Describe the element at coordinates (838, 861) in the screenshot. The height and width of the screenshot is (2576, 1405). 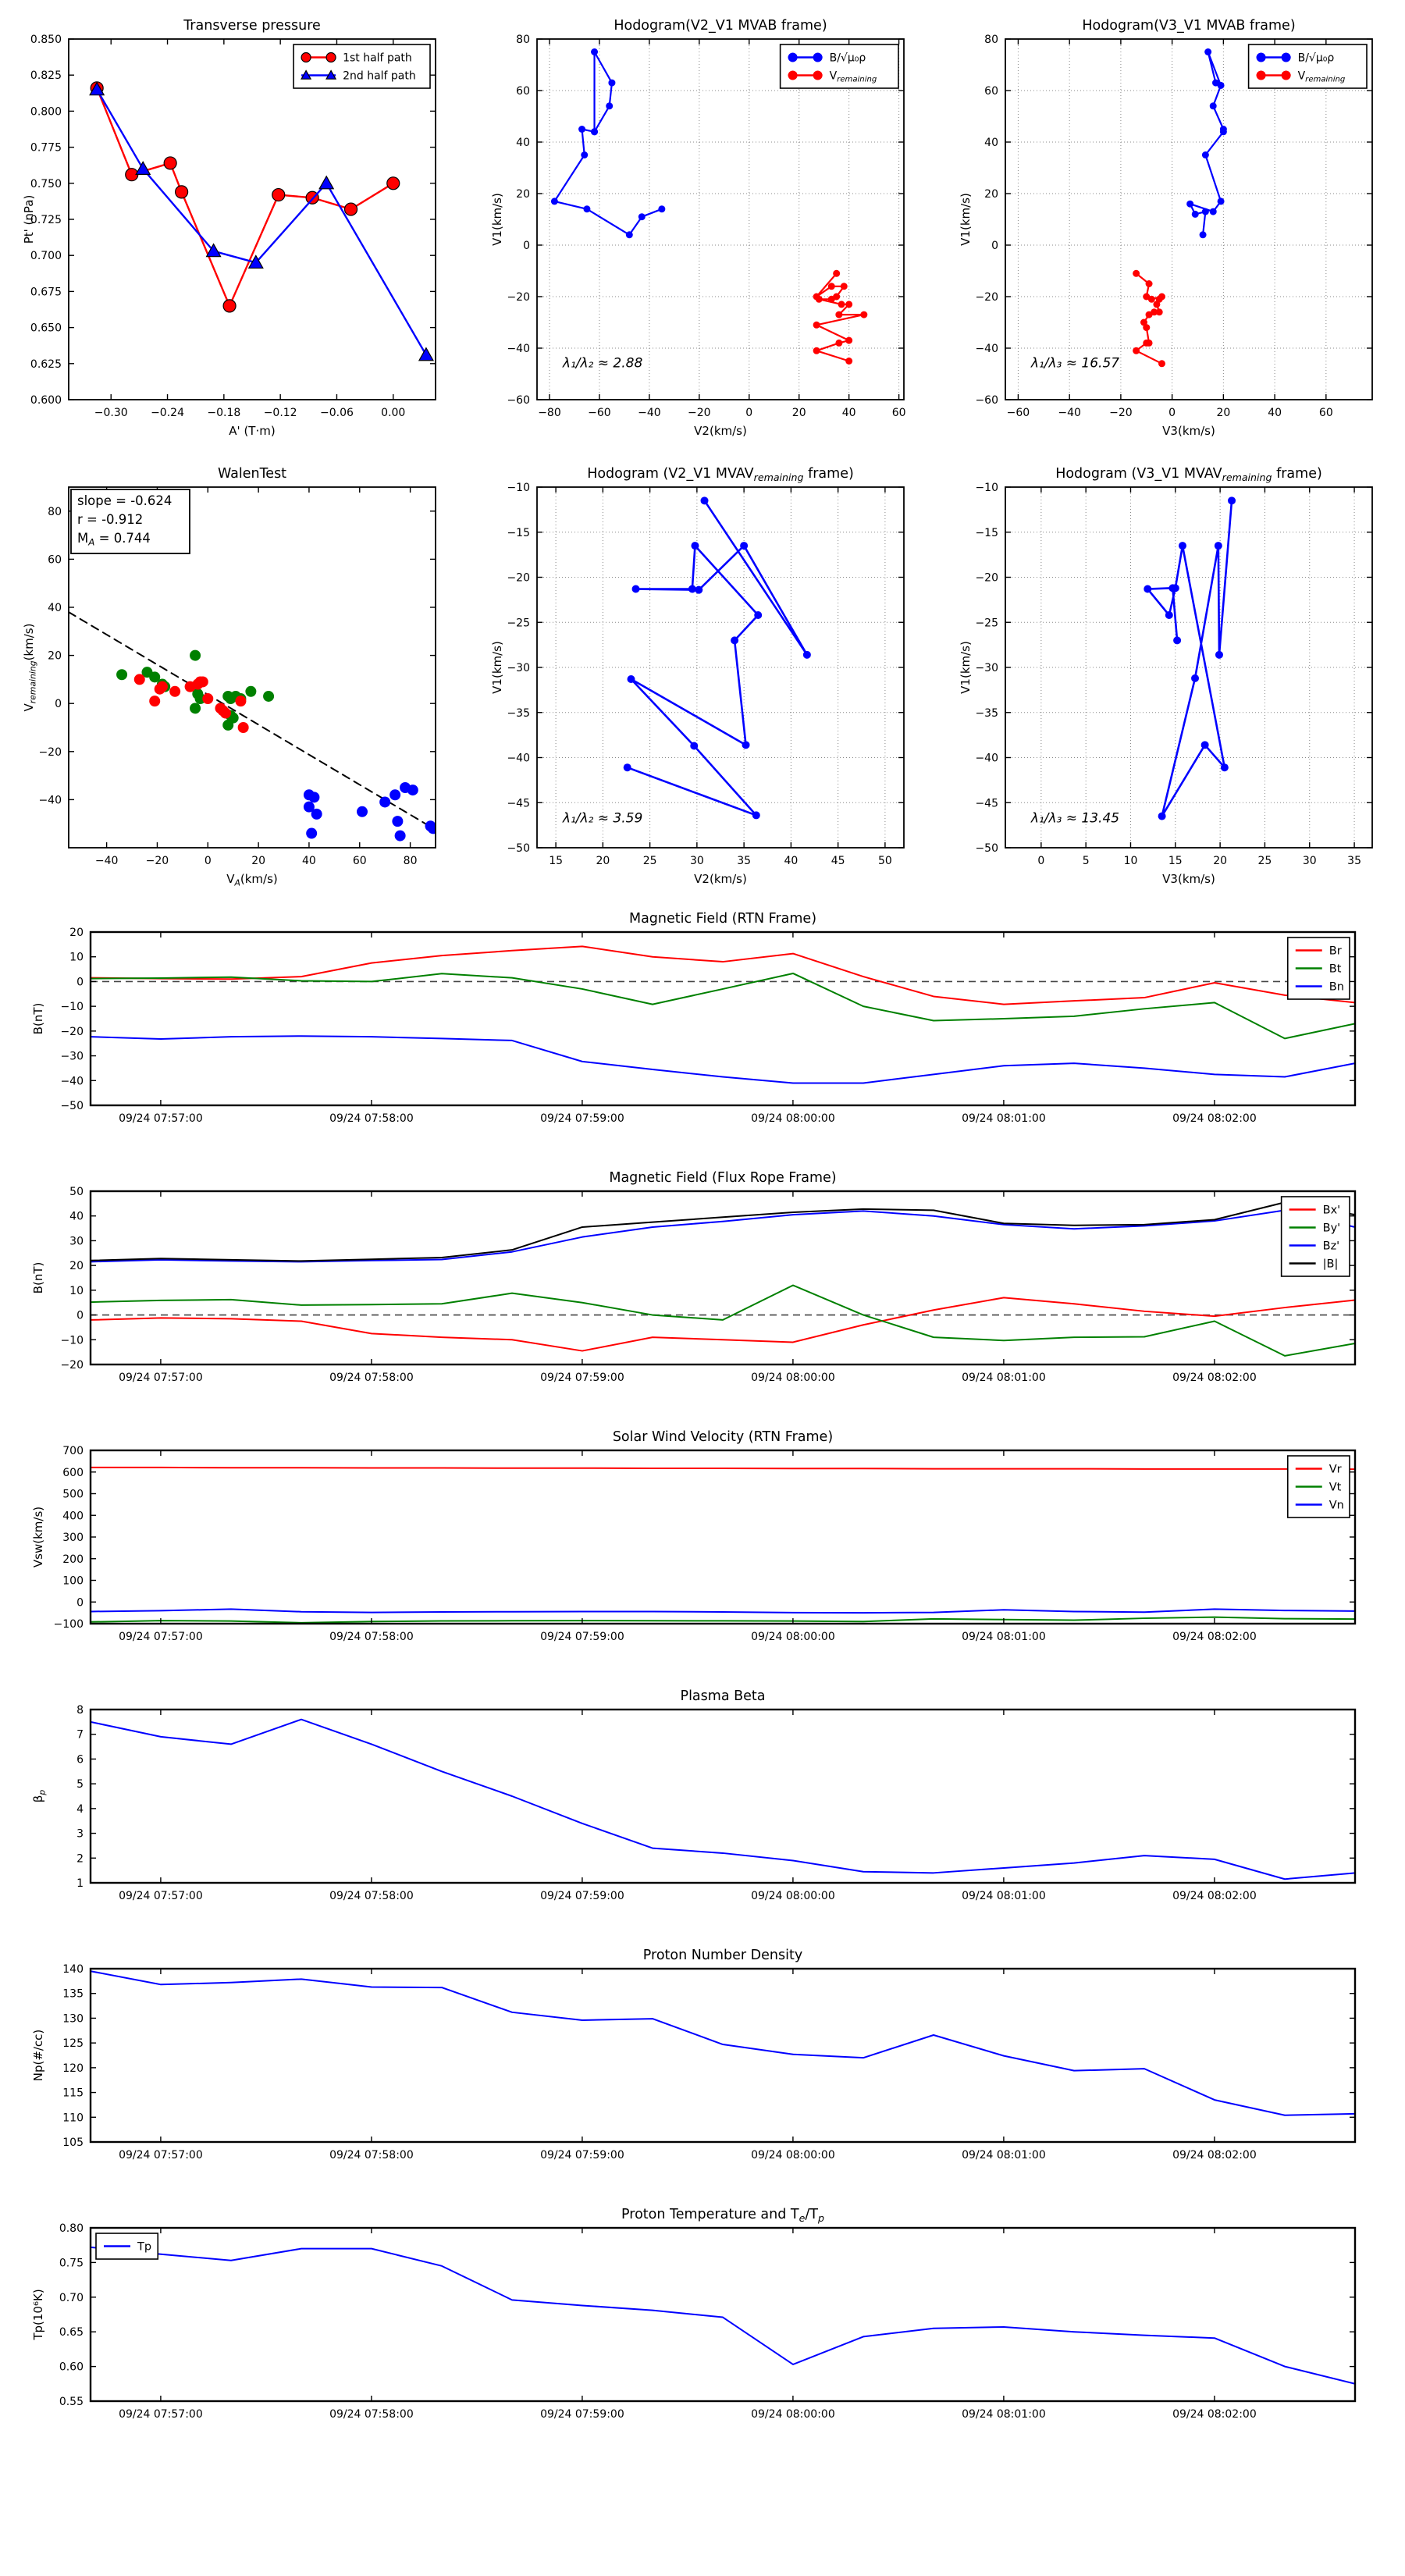
I see `svg-text: 45` at that location.